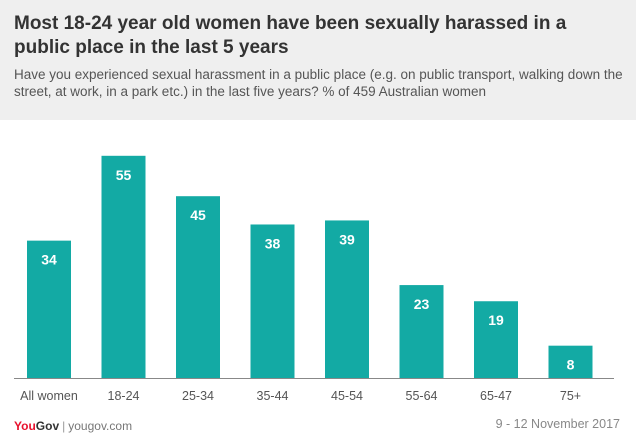  What do you see at coordinates (347, 239) in the screenshot?
I see `bar-value-label: 39` at bounding box center [347, 239].